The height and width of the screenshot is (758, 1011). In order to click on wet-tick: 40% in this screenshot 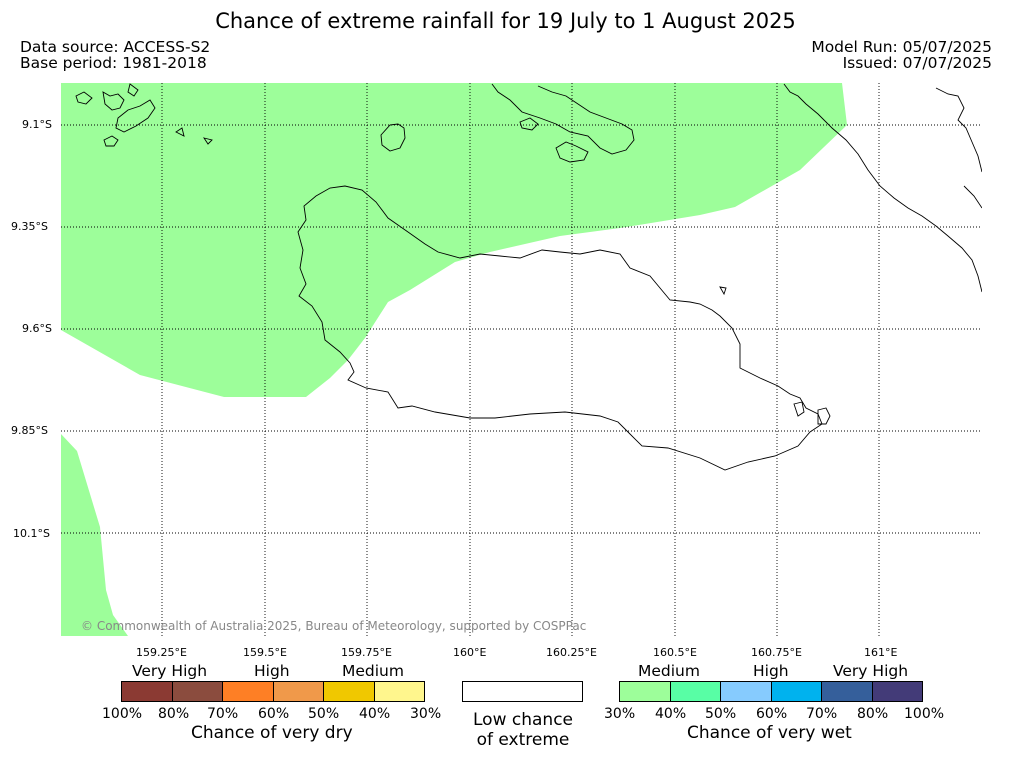, I will do `click(671, 714)`.